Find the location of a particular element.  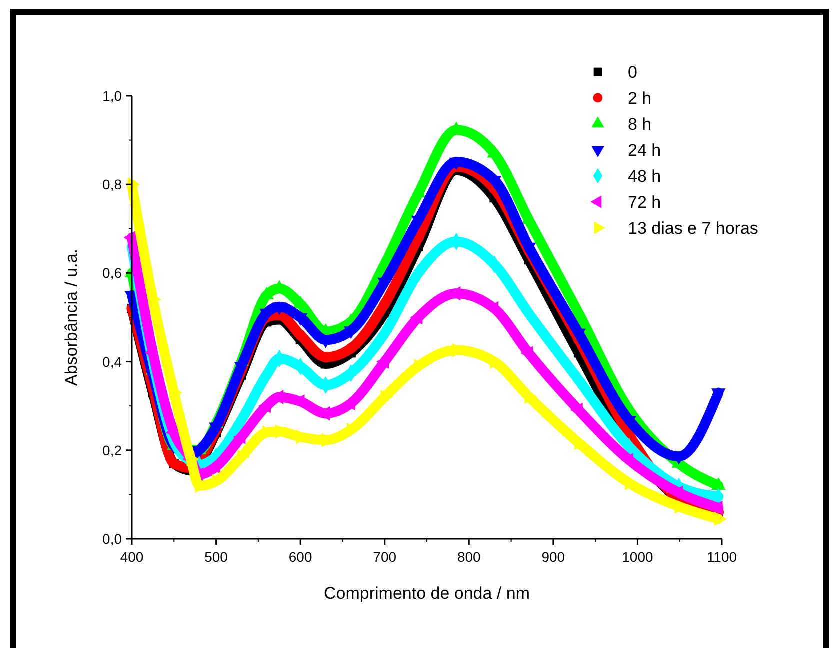

legend-label: 48 h is located at coordinates (645, 176).